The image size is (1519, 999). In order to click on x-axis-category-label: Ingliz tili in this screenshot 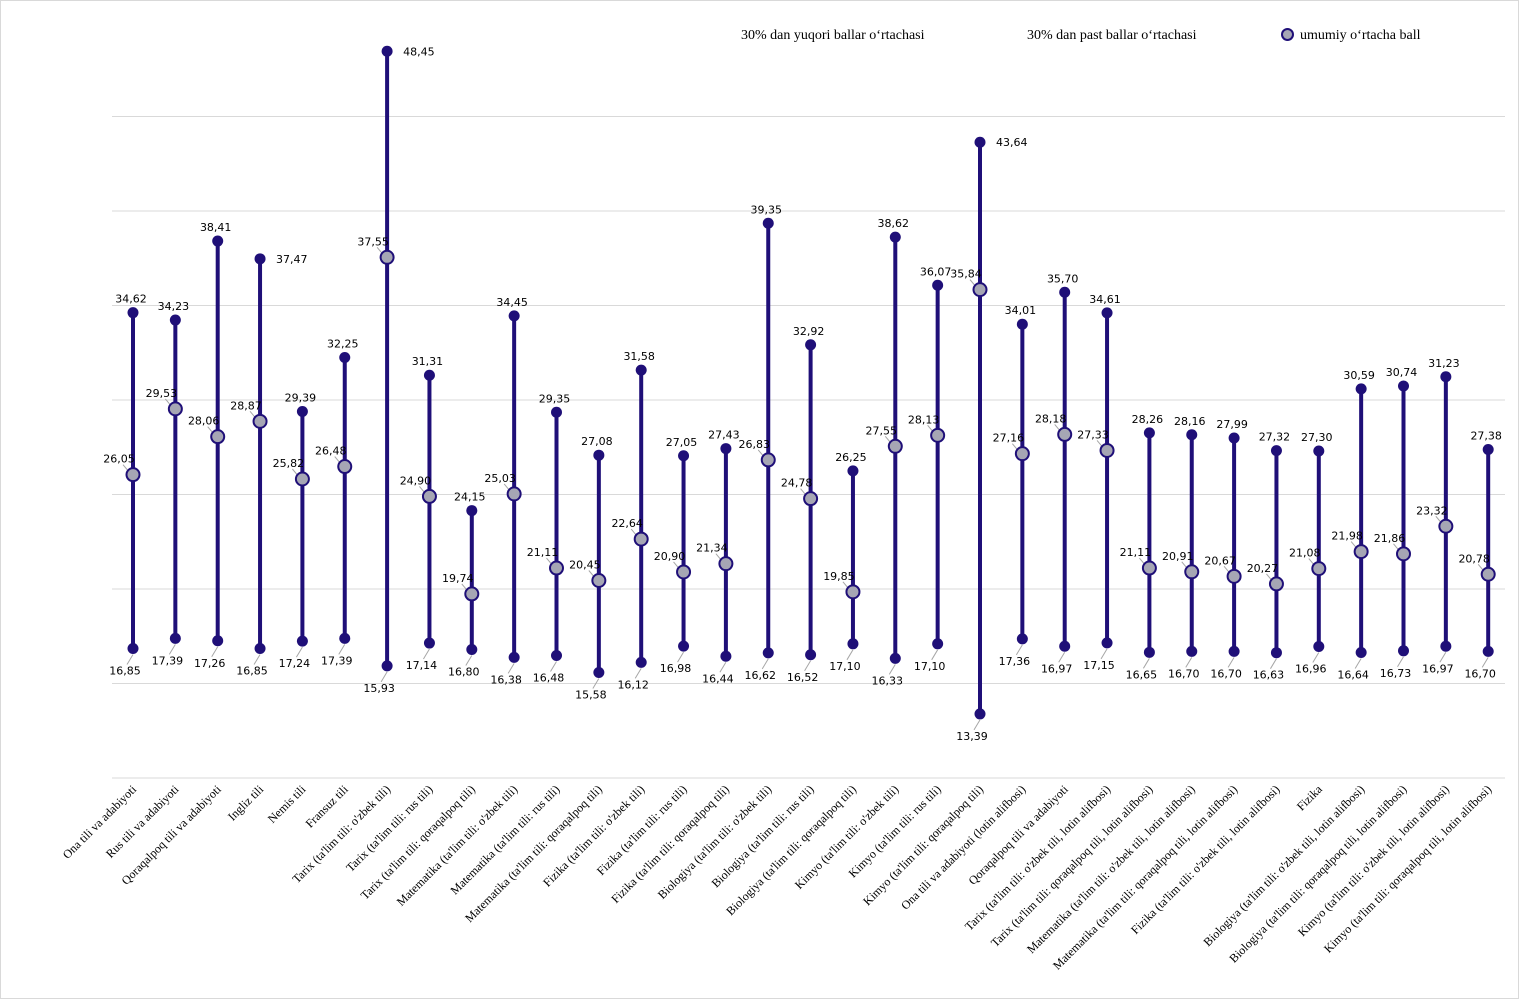, I will do `click(246, 803)`.